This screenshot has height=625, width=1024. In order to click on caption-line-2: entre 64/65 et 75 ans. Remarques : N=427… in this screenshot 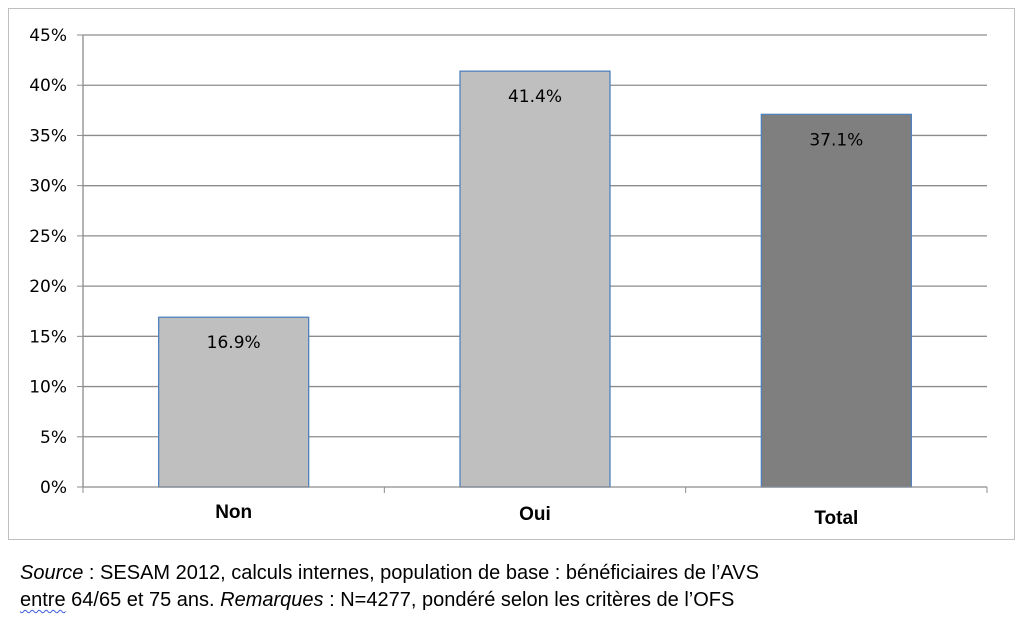, I will do `click(515, 600)`.